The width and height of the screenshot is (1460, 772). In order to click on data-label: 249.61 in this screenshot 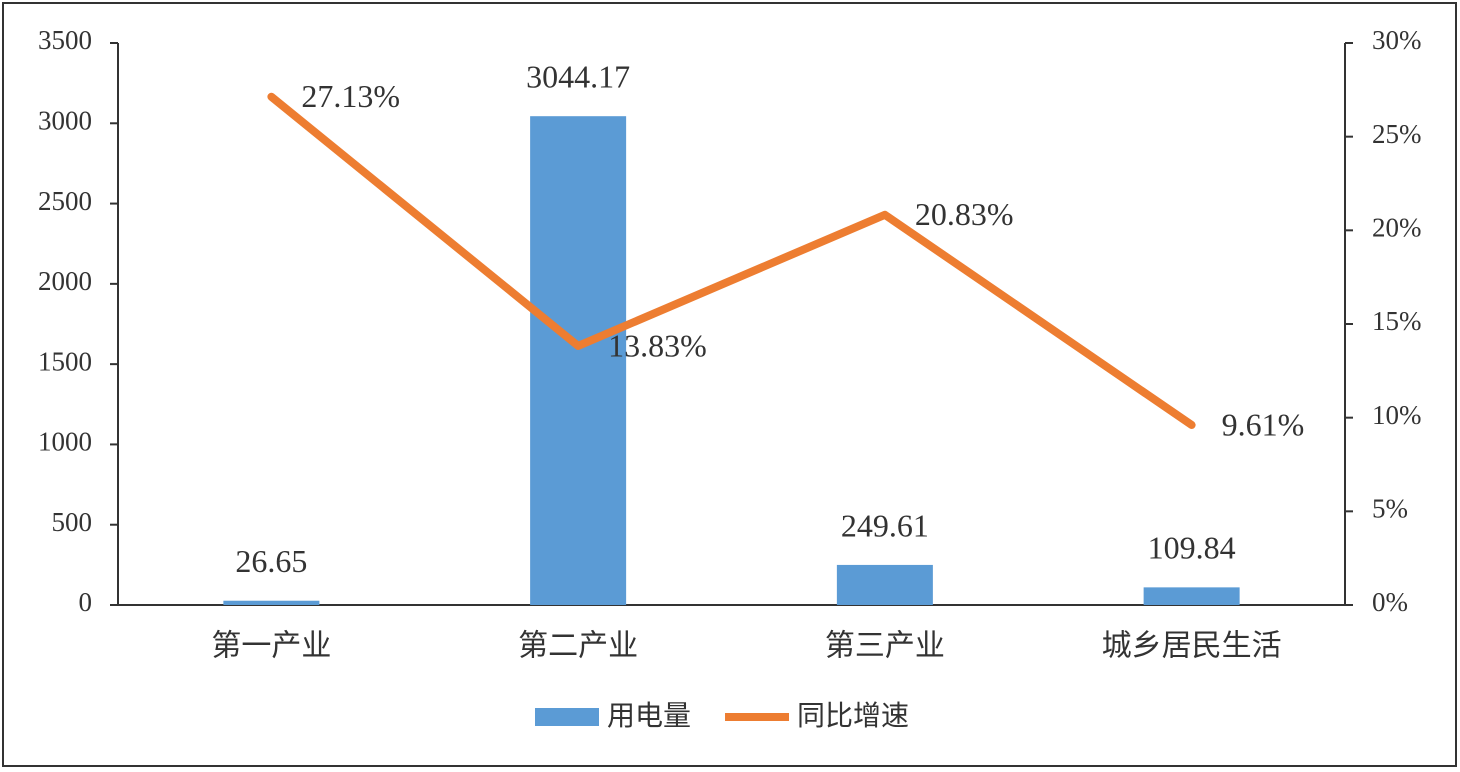, I will do `click(885, 525)`.